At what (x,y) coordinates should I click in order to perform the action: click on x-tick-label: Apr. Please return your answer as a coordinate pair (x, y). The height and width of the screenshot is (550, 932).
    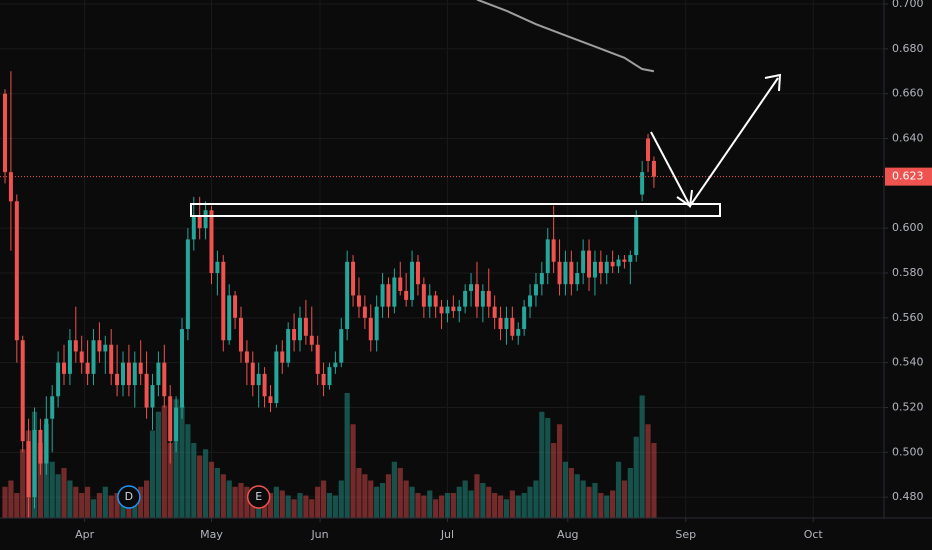
    Looking at the image, I should click on (85, 534).